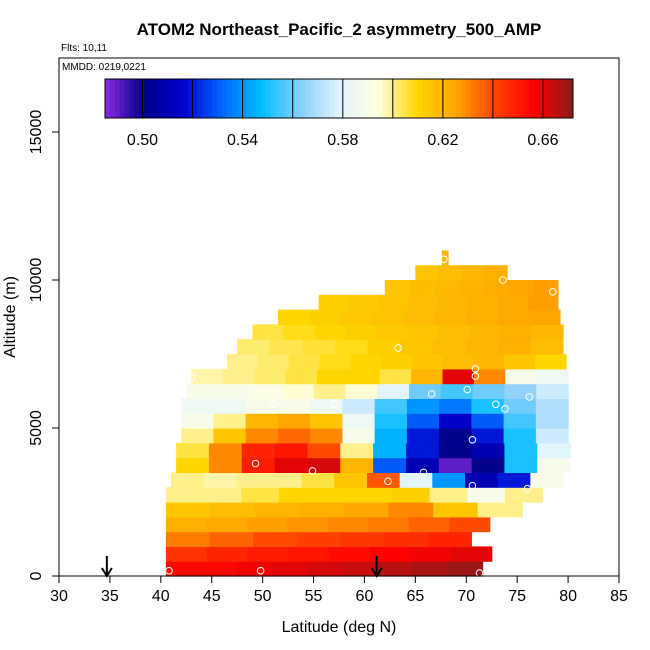 The width and height of the screenshot is (650, 650). I want to click on colorbar-tick-label: 0.50, so click(142, 140).